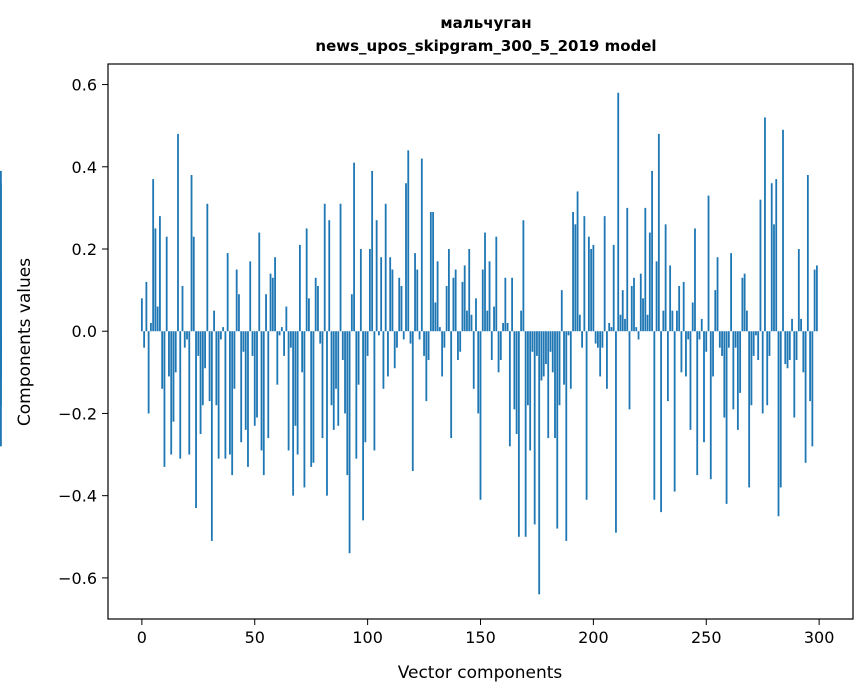 This screenshot has width=867, height=696. Describe the element at coordinates (84, 85) in the screenshot. I see `y-tick-label: 0.6` at that location.